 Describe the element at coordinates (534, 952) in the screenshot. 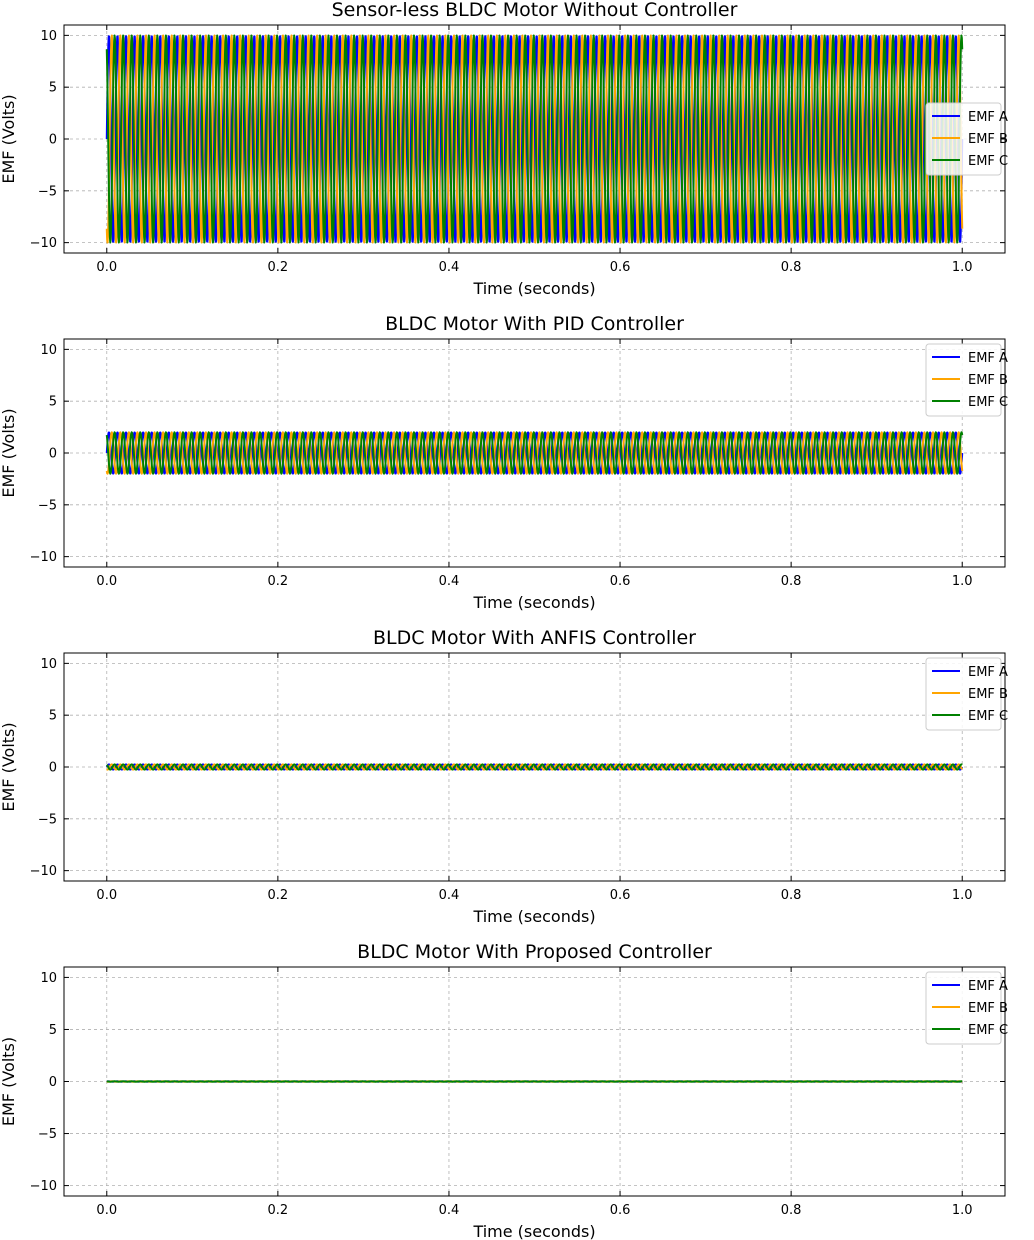

I see `chart-title: BLDC Motor With Proposed Controller` at that location.